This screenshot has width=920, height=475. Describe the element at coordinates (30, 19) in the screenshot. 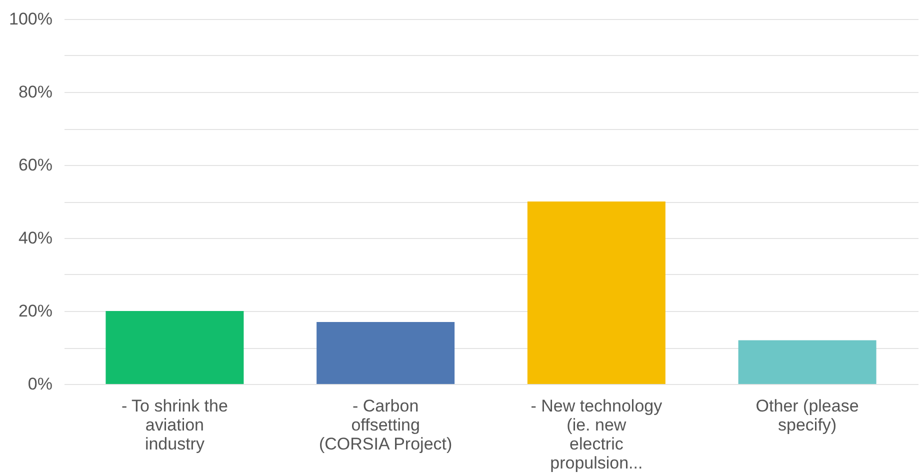

I see `y-tick-label: 100%` at that location.